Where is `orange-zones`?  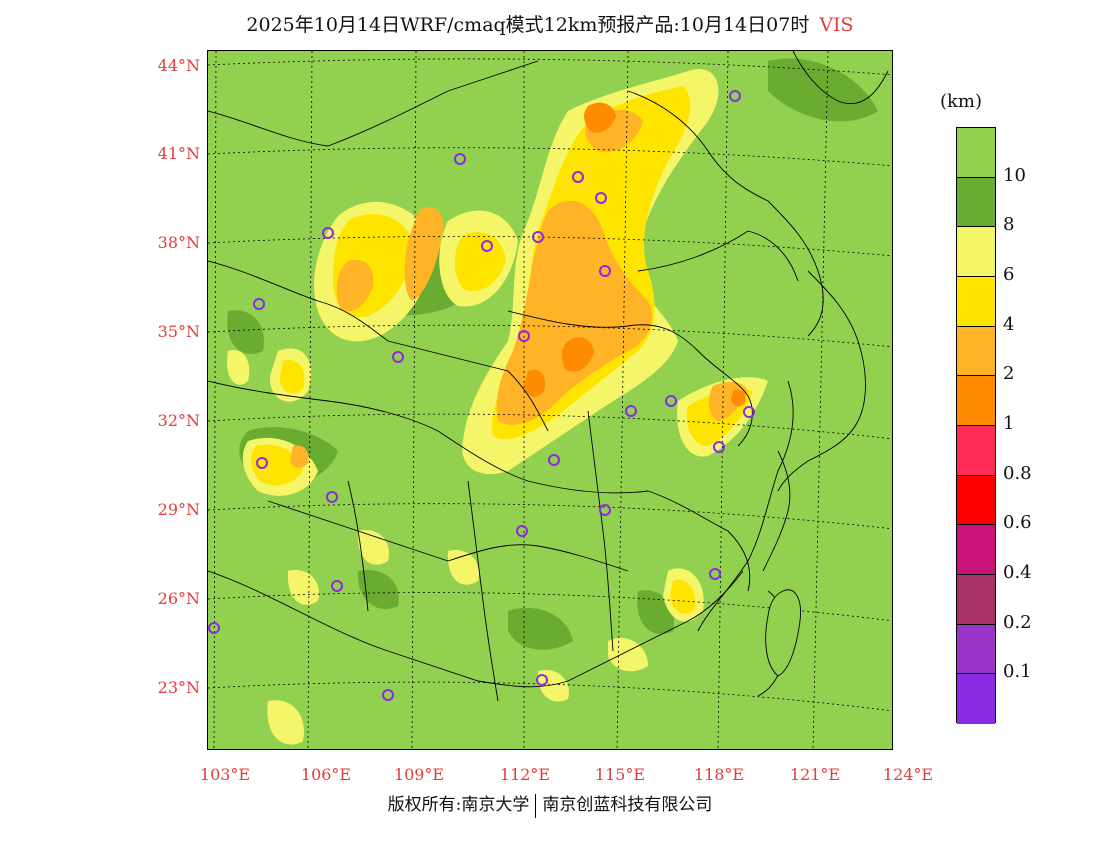 orange-zones is located at coordinates (635, 254).